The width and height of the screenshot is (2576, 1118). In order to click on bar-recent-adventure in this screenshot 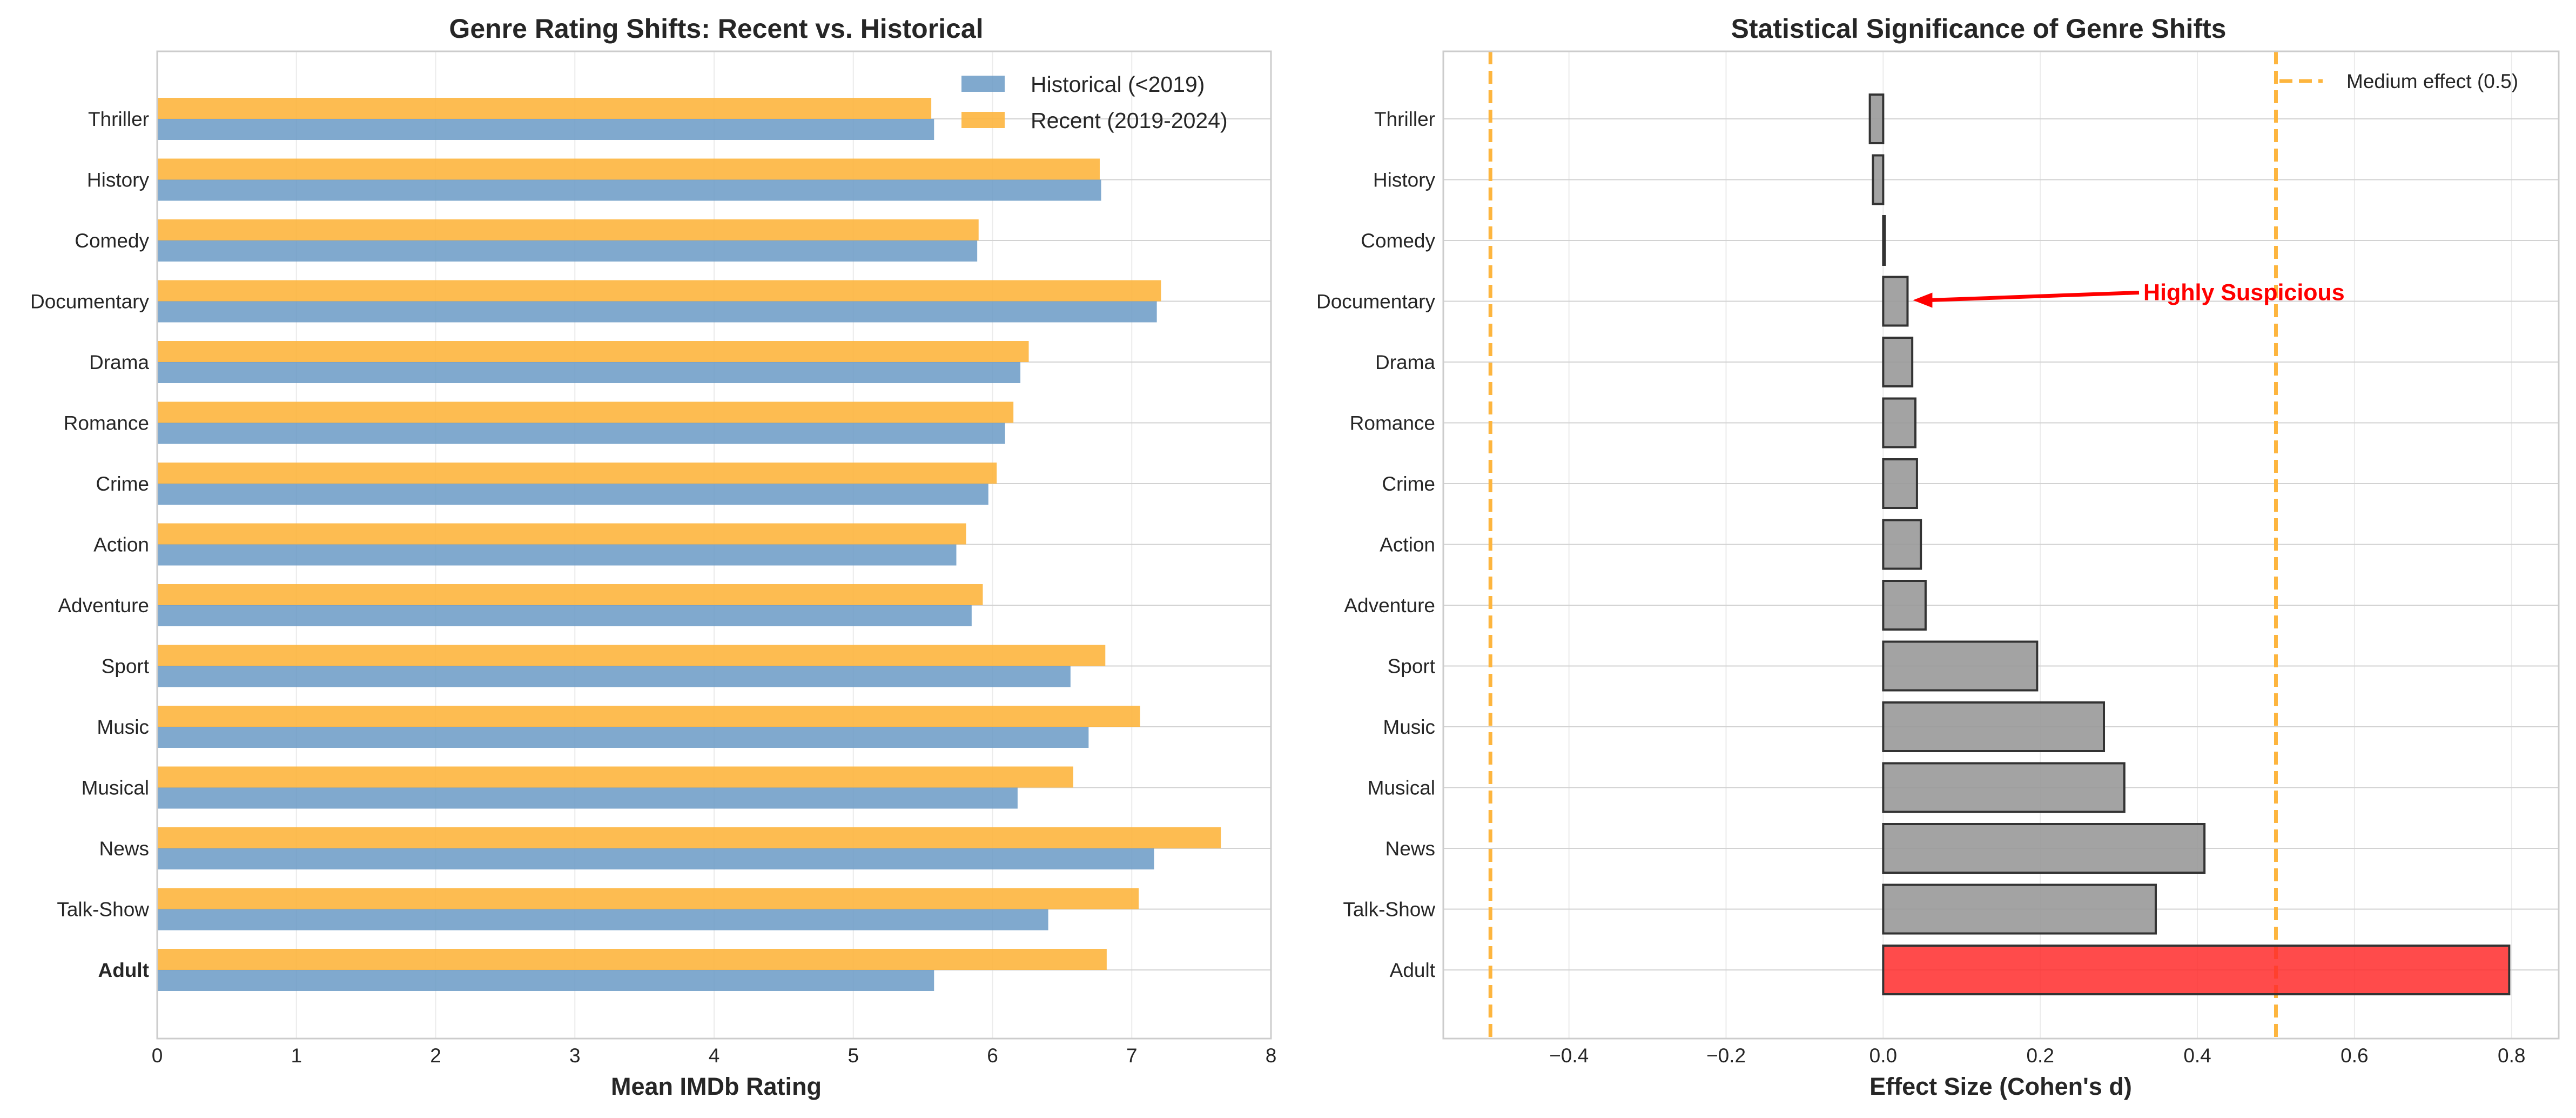, I will do `click(570, 595)`.